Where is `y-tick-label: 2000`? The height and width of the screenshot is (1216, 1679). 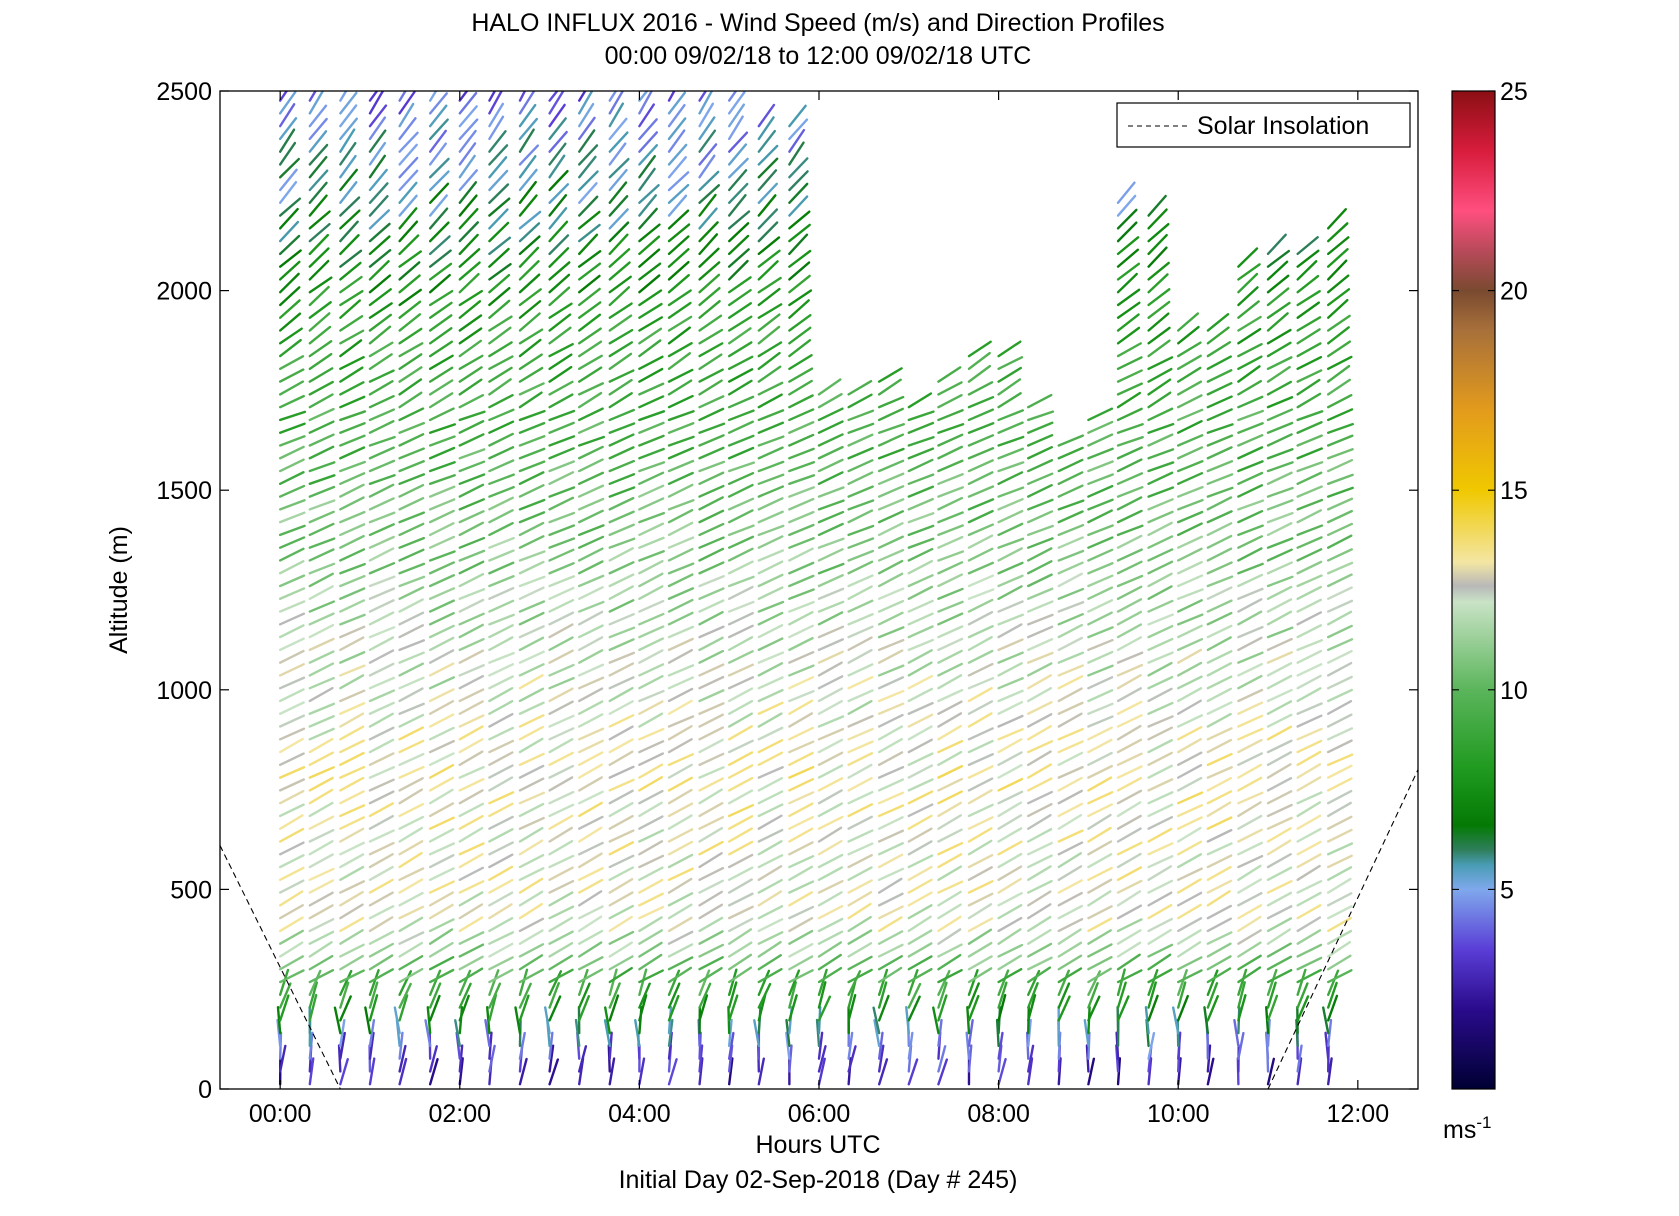 y-tick-label: 2000 is located at coordinates (184, 292).